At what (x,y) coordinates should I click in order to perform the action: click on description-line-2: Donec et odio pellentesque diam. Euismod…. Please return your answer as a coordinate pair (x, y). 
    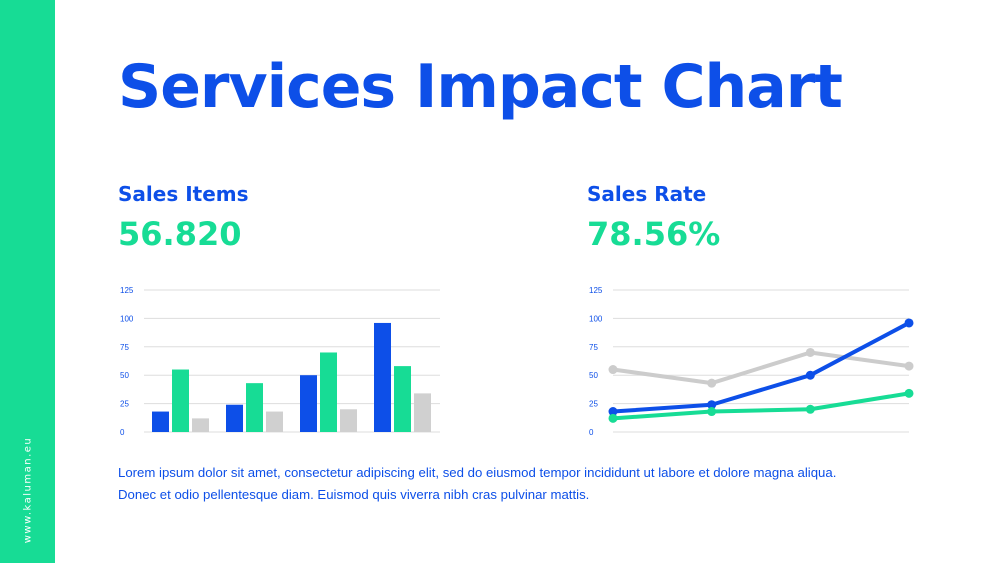
    Looking at the image, I should click on (354, 494).